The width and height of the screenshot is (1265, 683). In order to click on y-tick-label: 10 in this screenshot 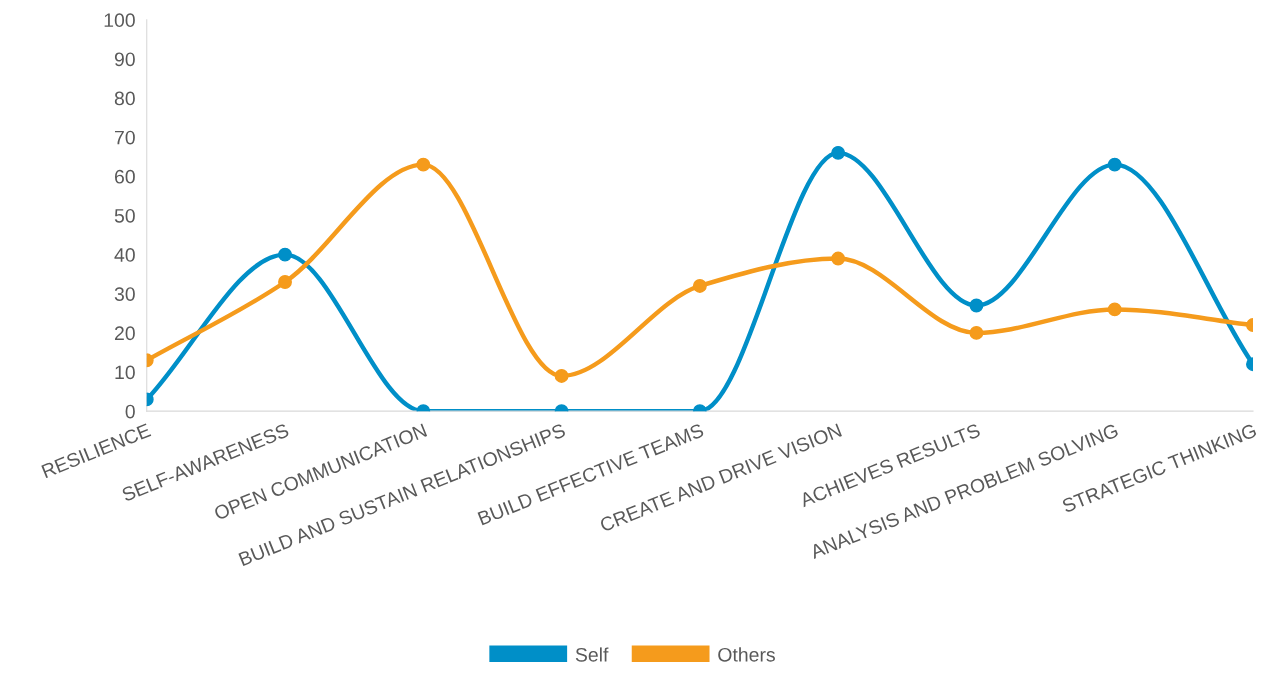, I will do `click(125, 372)`.